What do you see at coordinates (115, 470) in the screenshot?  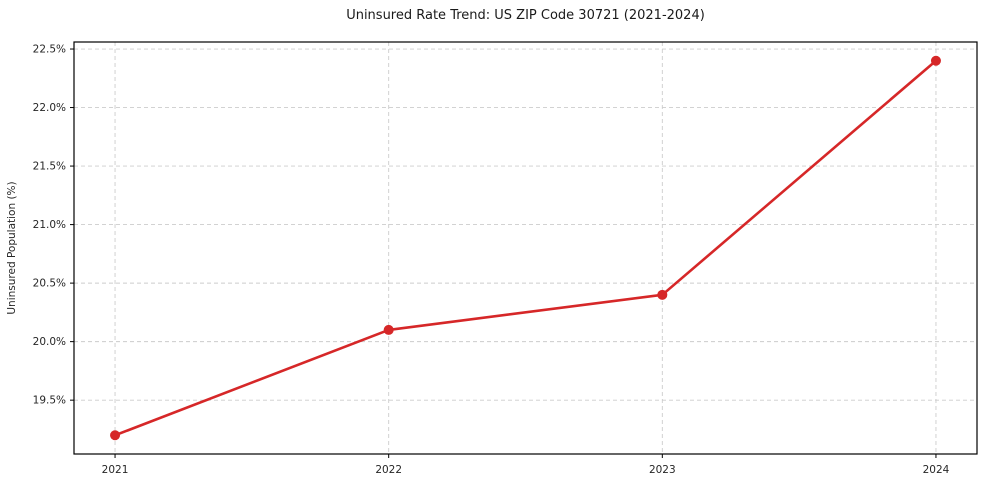 I see `x-tick-label: 2021` at bounding box center [115, 470].